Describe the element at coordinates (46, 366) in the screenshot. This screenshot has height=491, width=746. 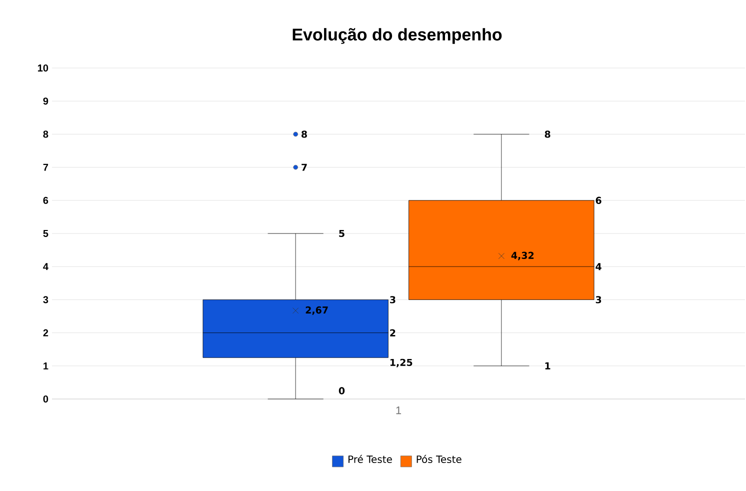
I see `y-tick-label: 1` at that location.